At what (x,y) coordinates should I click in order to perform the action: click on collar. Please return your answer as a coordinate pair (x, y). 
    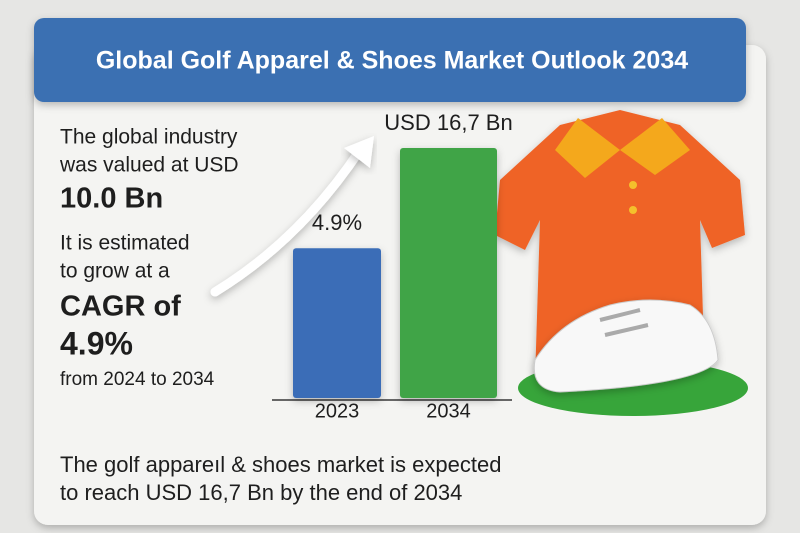
    Looking at the image, I should click on (622, 148).